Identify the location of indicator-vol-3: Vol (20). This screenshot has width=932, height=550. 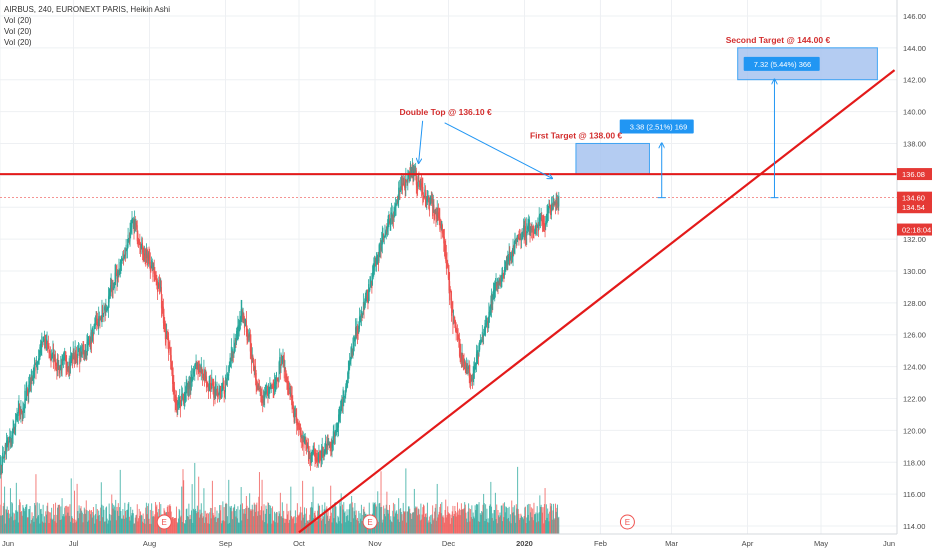
(18, 42).